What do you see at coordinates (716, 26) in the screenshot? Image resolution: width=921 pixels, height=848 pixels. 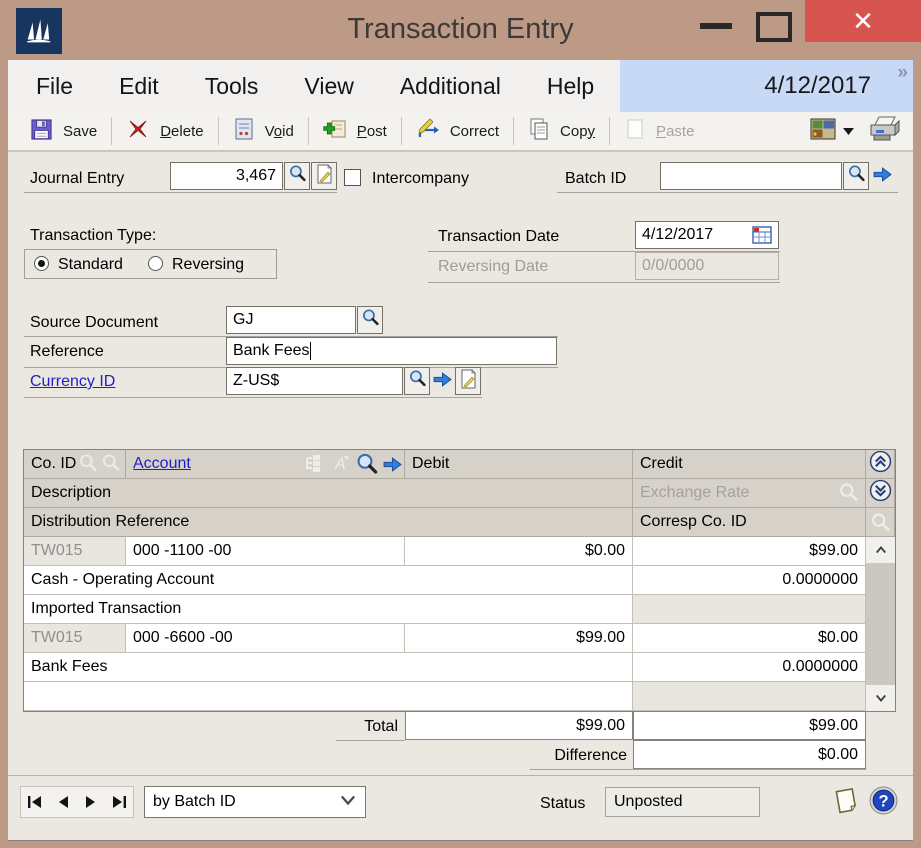 I see `minimize-button` at bounding box center [716, 26].